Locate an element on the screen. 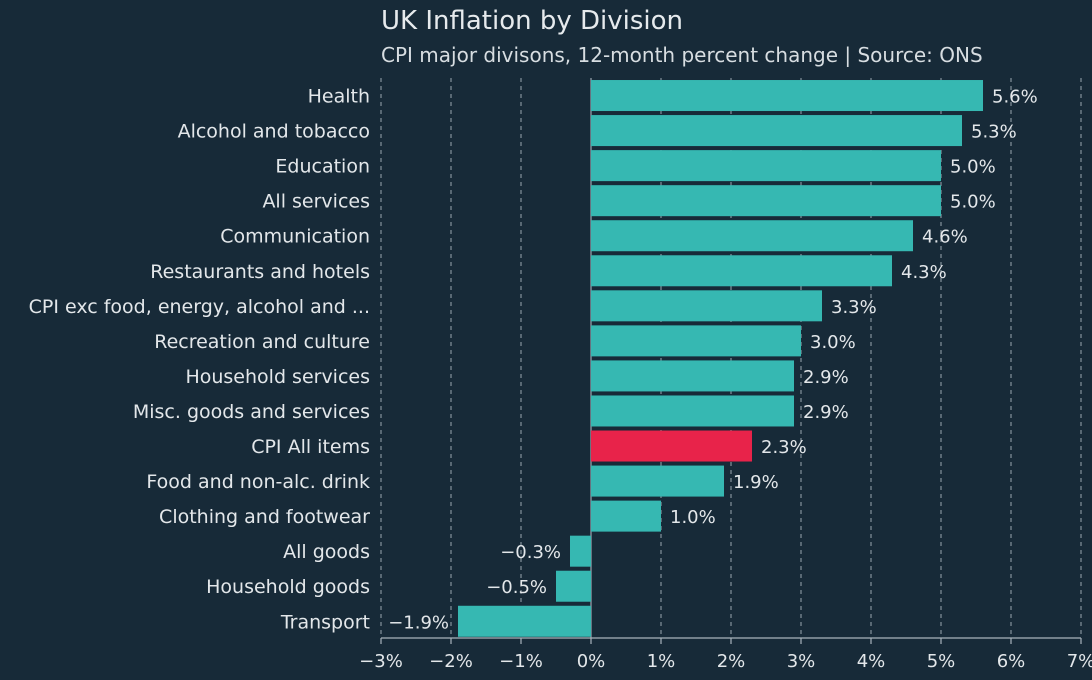 This screenshot has height=680, width=1092. category-label: Alcohol and tobacco is located at coordinates (274, 132).